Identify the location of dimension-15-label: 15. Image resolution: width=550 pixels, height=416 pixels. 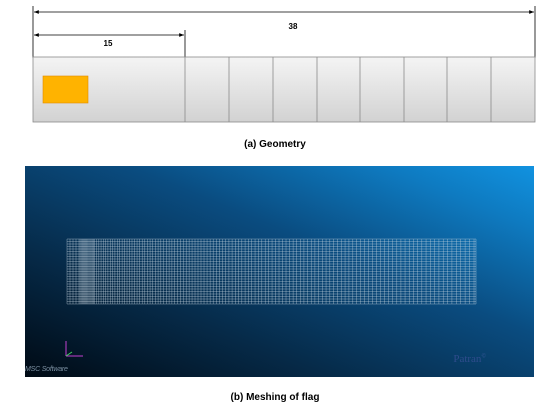
(108, 43).